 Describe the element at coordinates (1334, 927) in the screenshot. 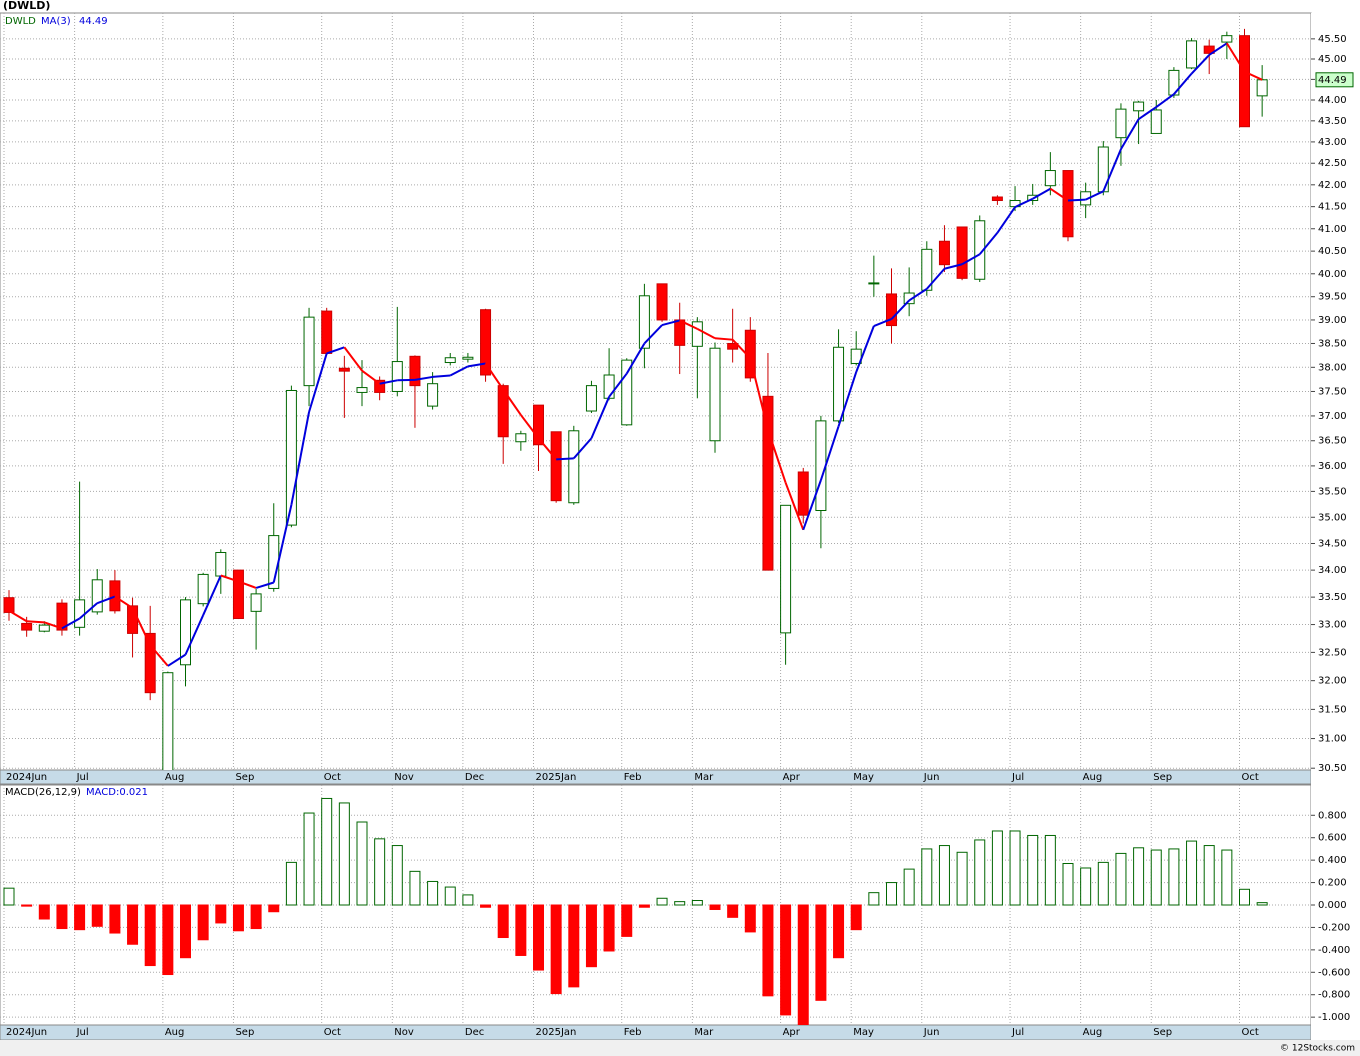

I see `y-tick-label: -0.200` at that location.